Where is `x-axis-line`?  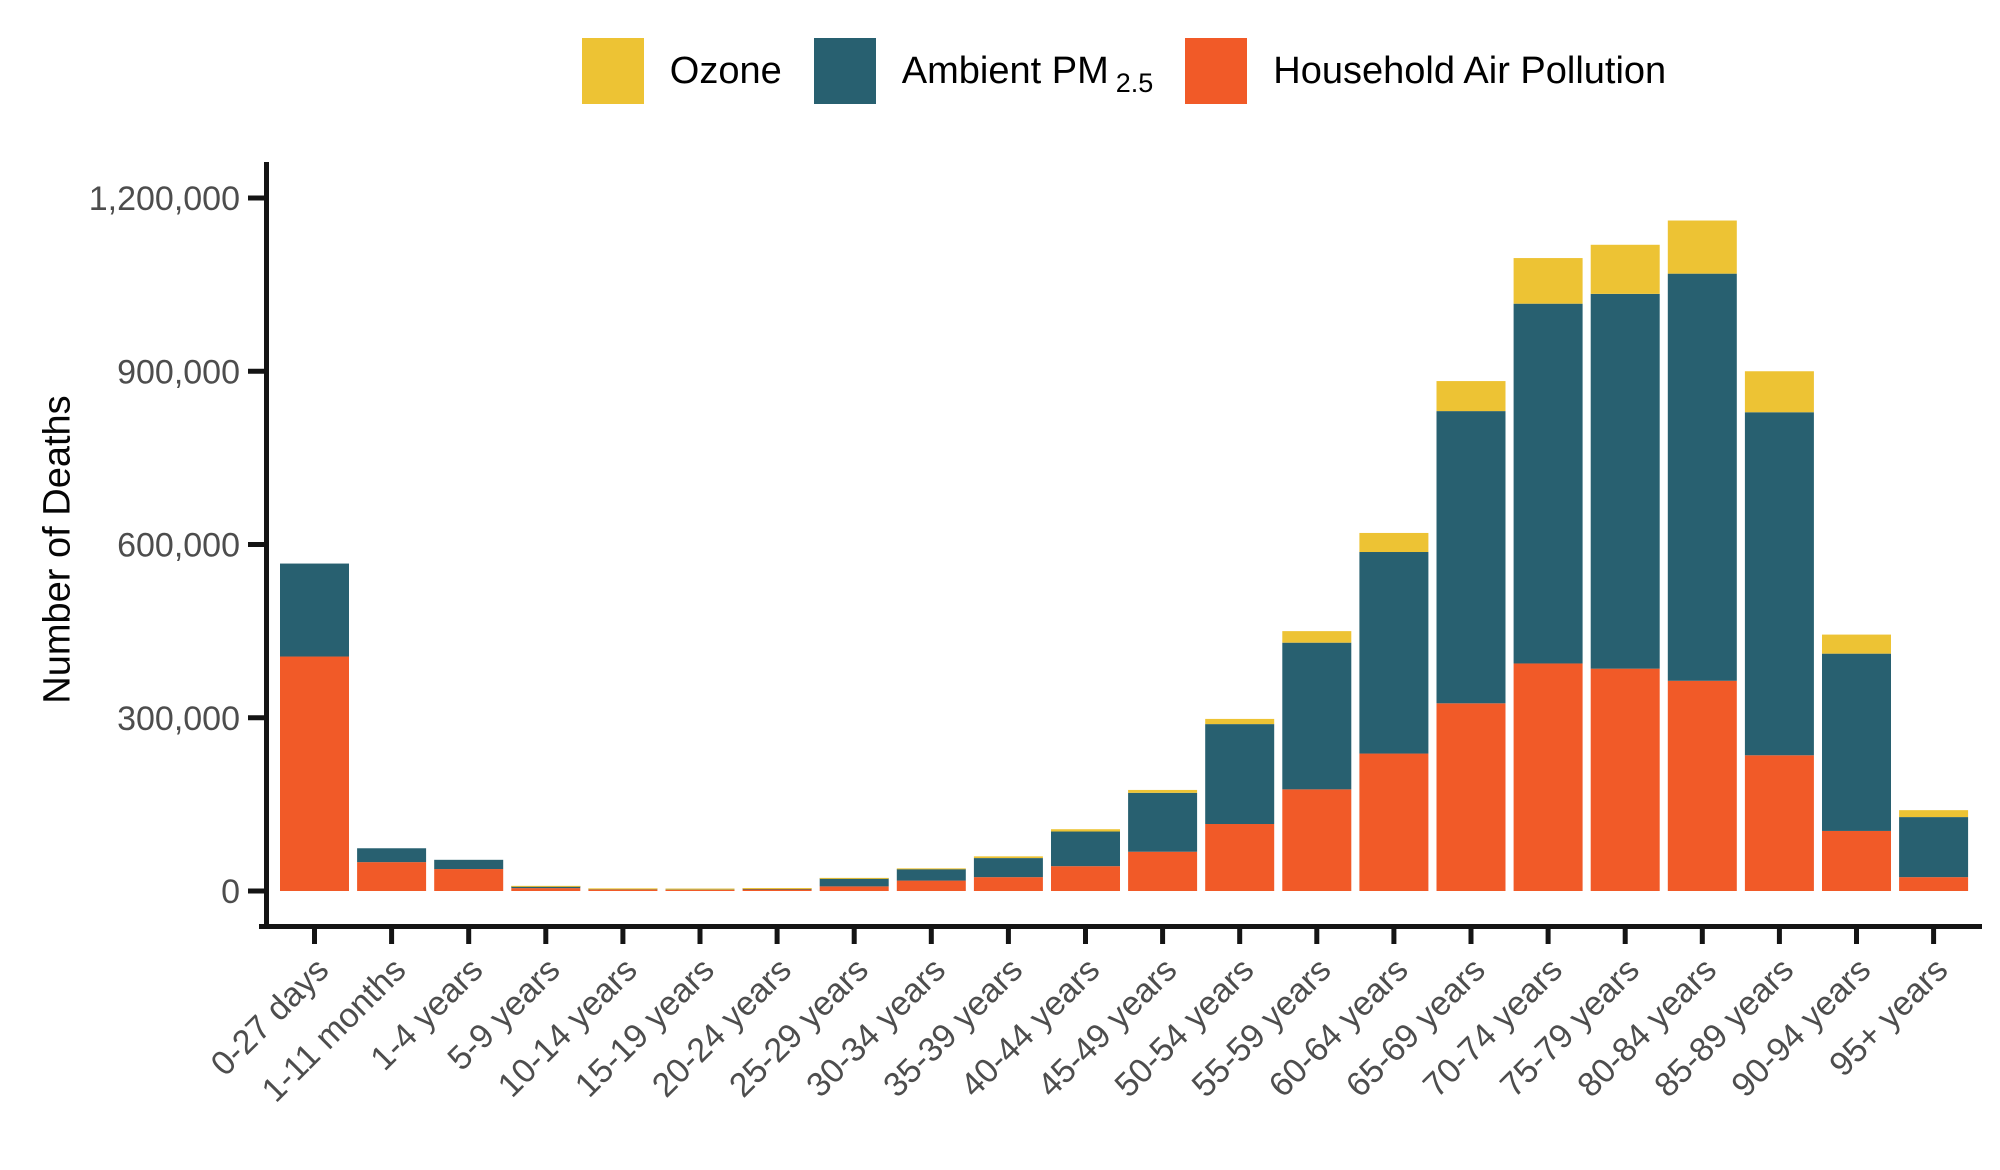
x-axis-line is located at coordinates (1120, 926).